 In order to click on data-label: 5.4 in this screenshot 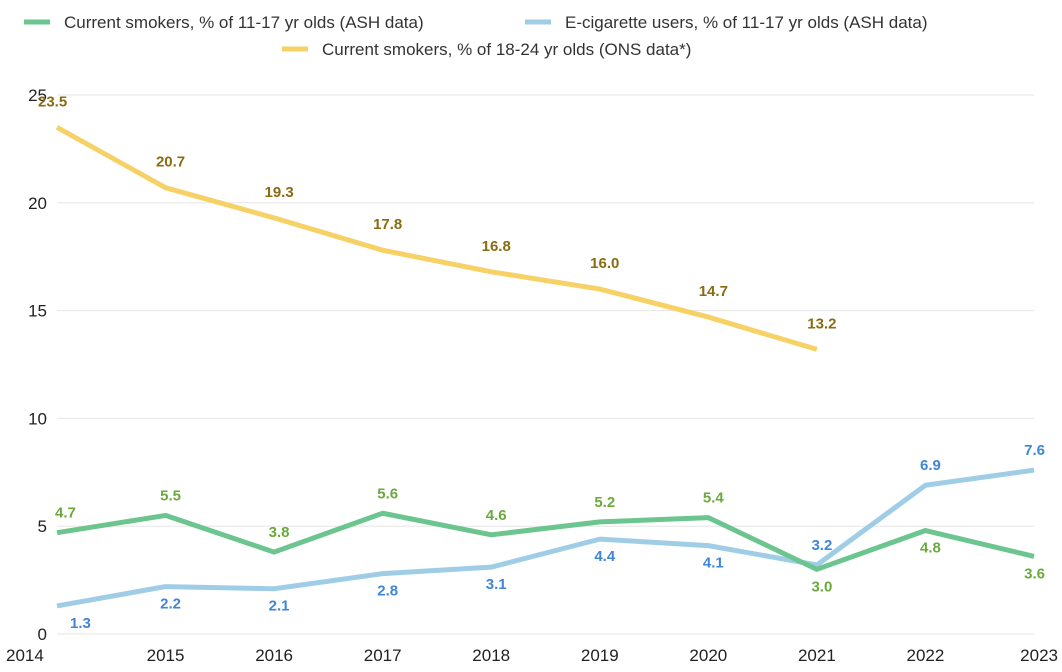, I will do `click(714, 498)`.